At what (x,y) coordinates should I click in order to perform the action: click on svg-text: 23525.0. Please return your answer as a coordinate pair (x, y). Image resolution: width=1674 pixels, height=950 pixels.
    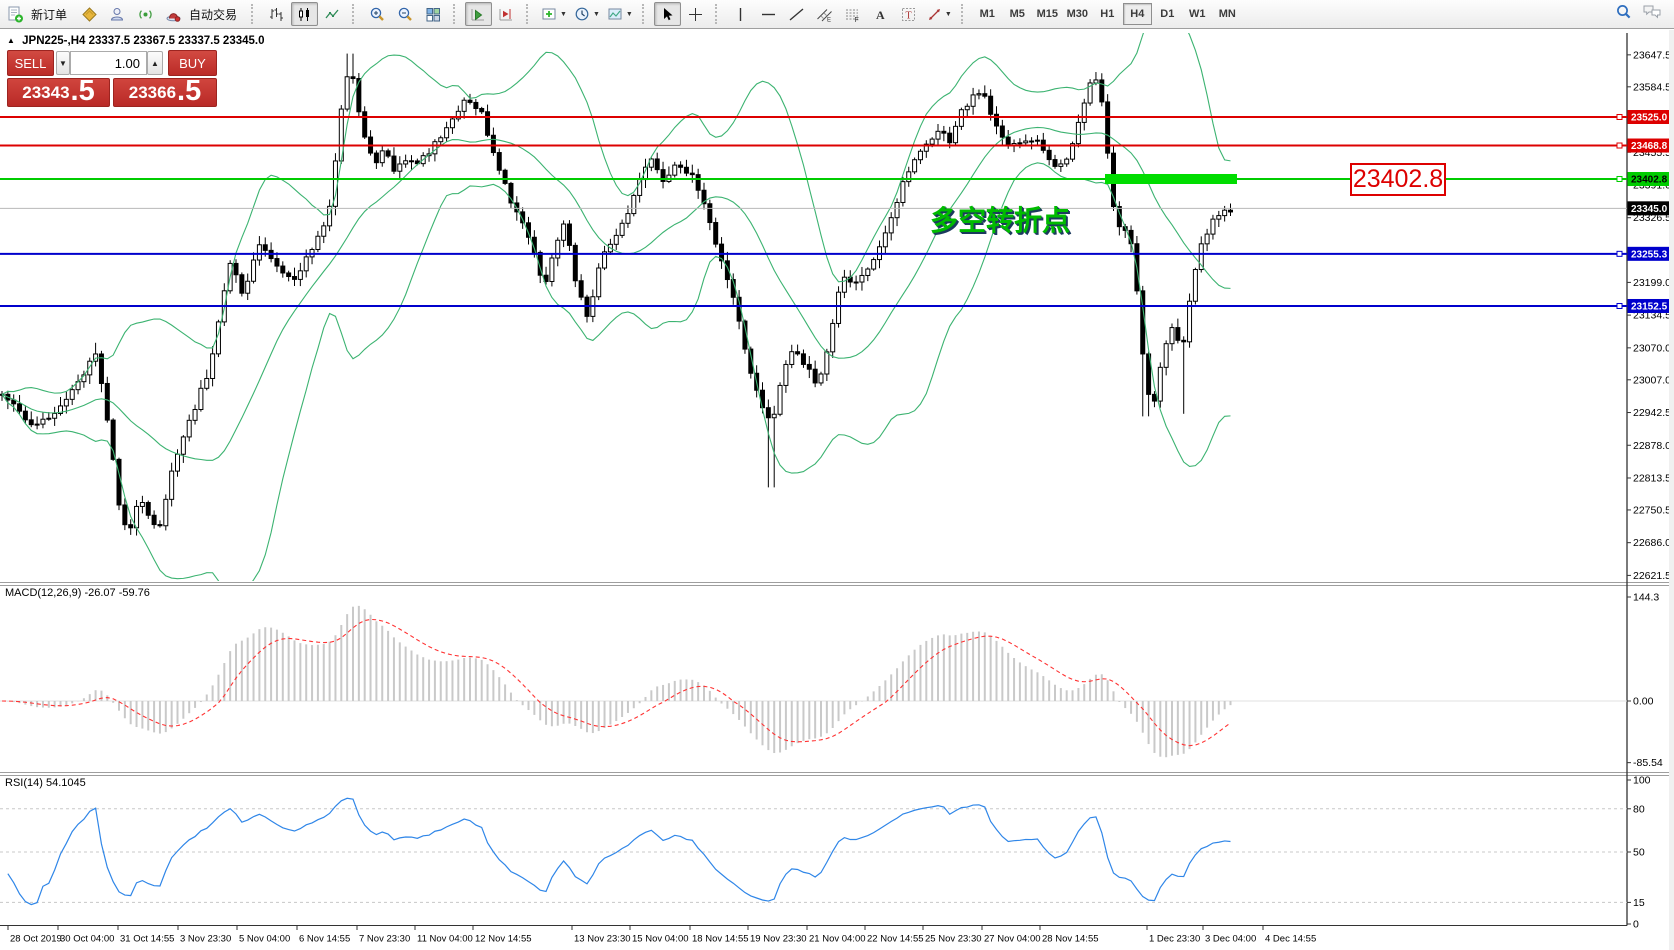
    Looking at the image, I should click on (1649, 118).